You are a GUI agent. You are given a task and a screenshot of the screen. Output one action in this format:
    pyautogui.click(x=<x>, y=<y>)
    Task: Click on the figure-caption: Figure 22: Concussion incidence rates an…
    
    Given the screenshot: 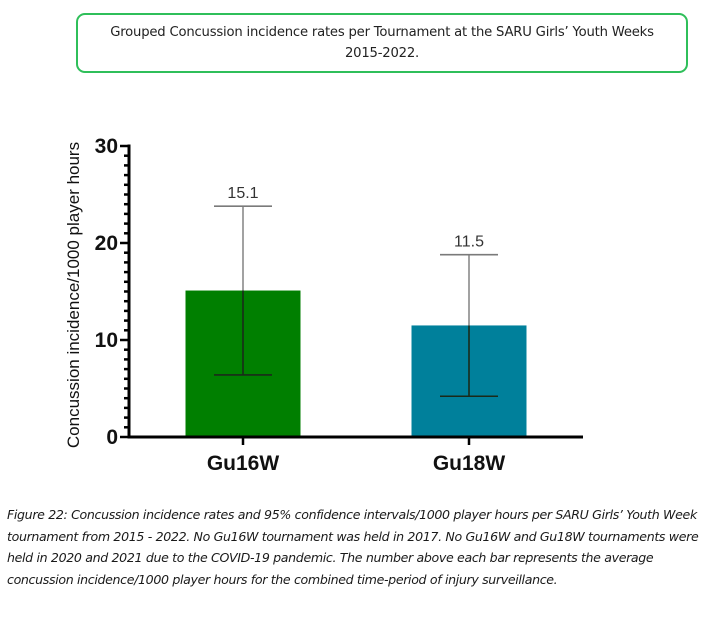 What is the action you would take?
    pyautogui.click(x=353, y=547)
    